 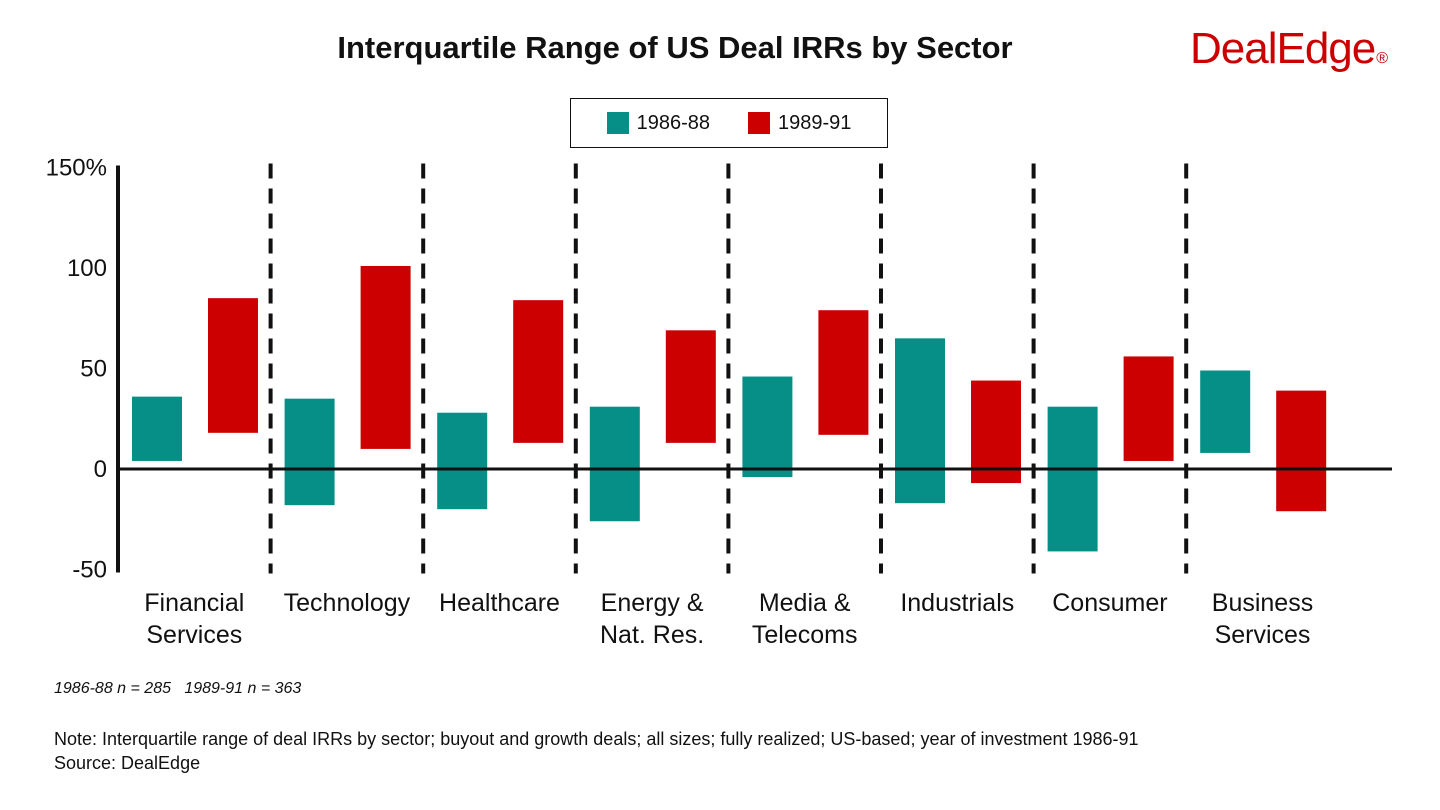 I want to click on x-category-label: Consumer, so click(x=1109, y=603).